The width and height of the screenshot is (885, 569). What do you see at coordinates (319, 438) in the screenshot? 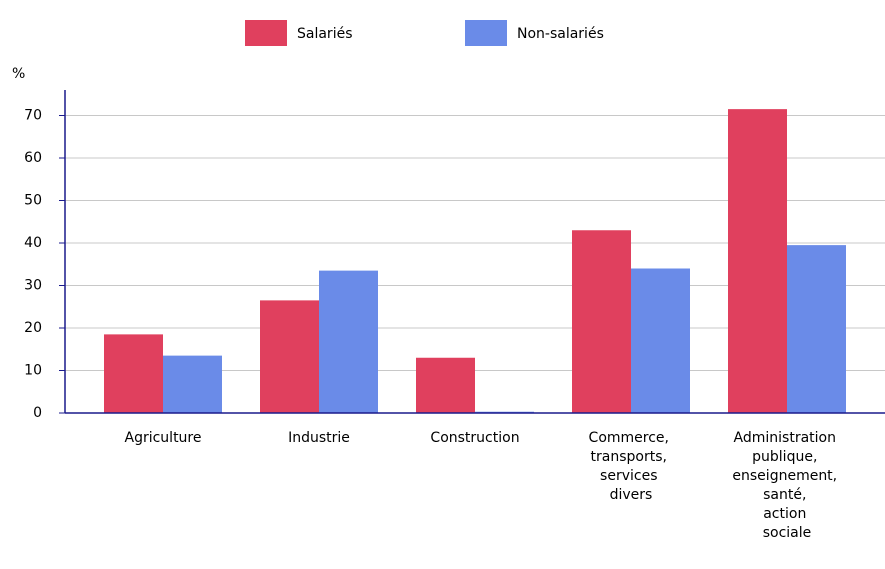
I see `x-tick-label: Industrie` at bounding box center [319, 438].